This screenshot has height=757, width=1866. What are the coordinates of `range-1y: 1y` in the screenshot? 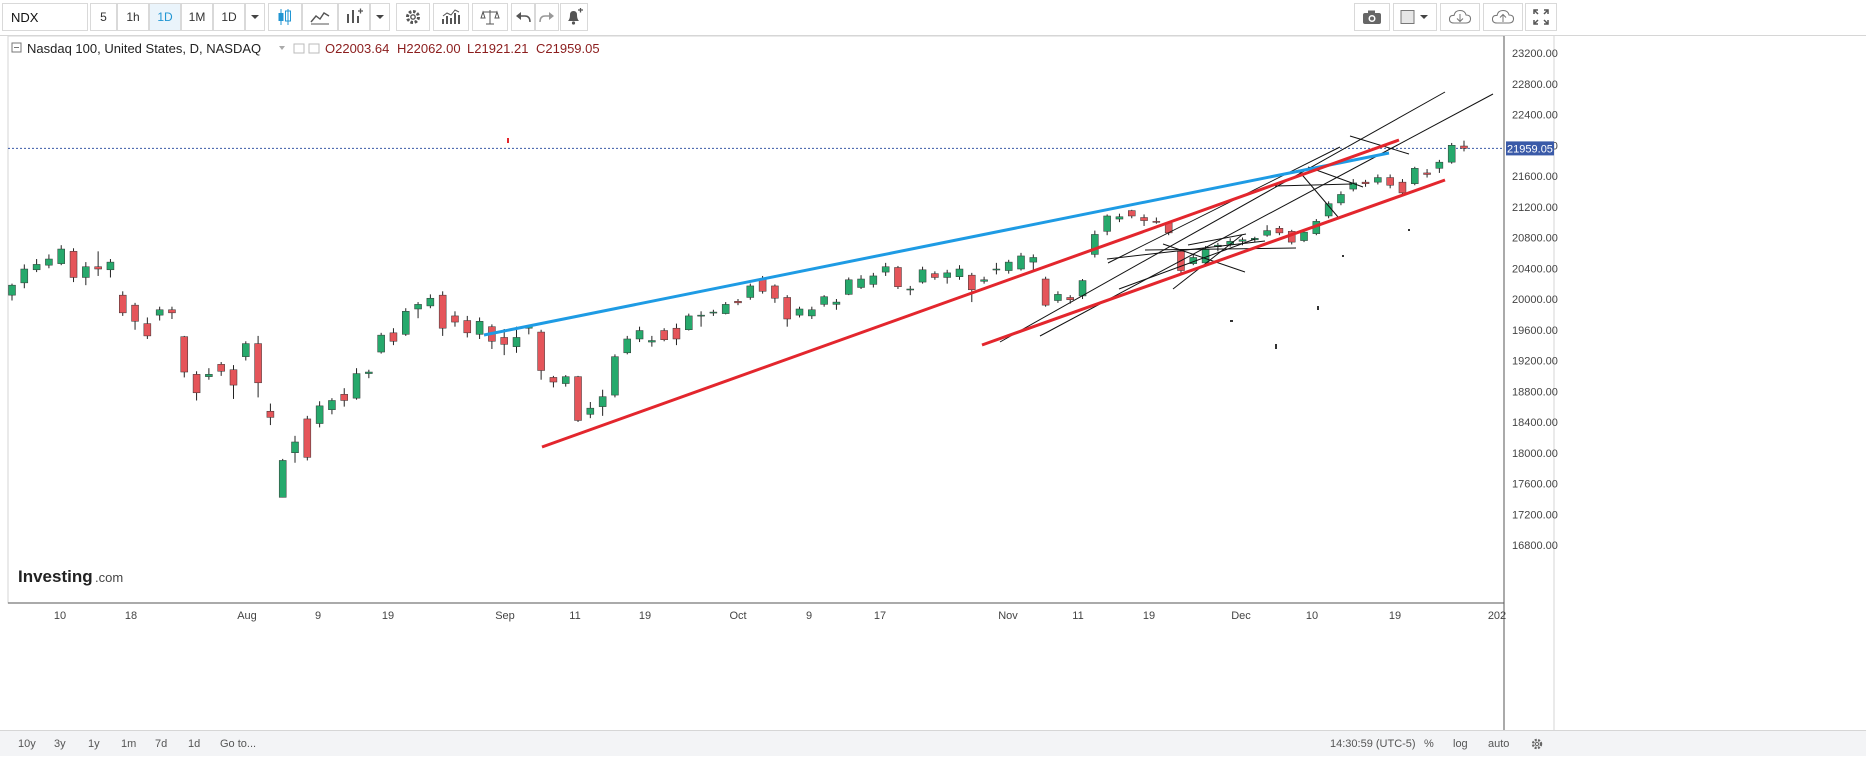 It's located at (94, 744).